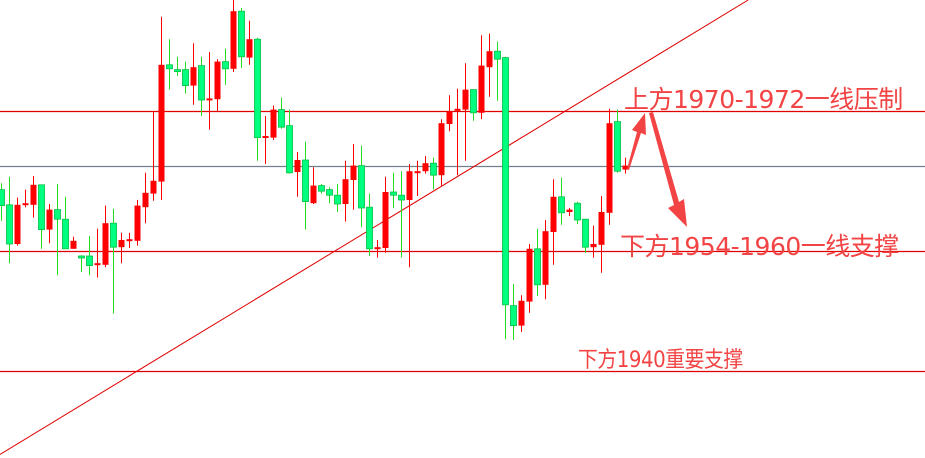 Image resolution: width=925 pixels, height=458 pixels. I want to click on annotation-key-support: 下方1940重要支撑, so click(660, 360).